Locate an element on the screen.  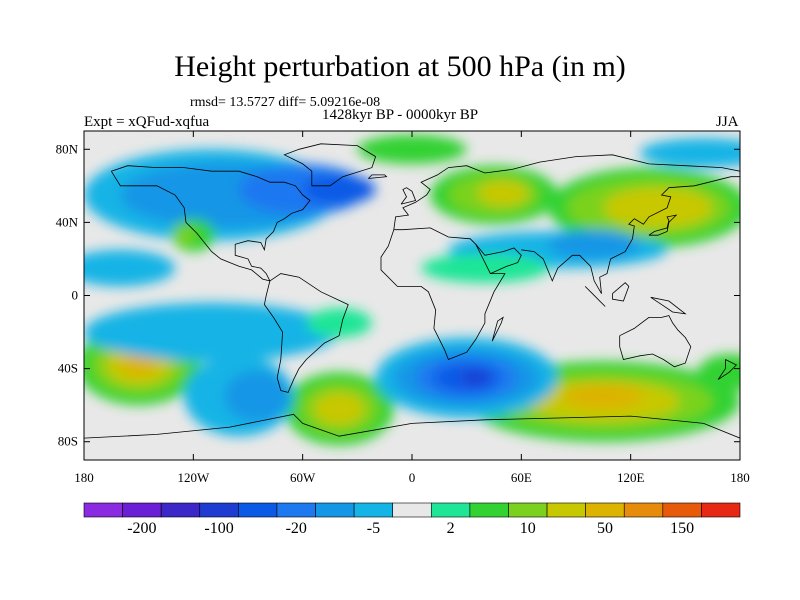
colorbar-label: -5 is located at coordinates (373, 528).